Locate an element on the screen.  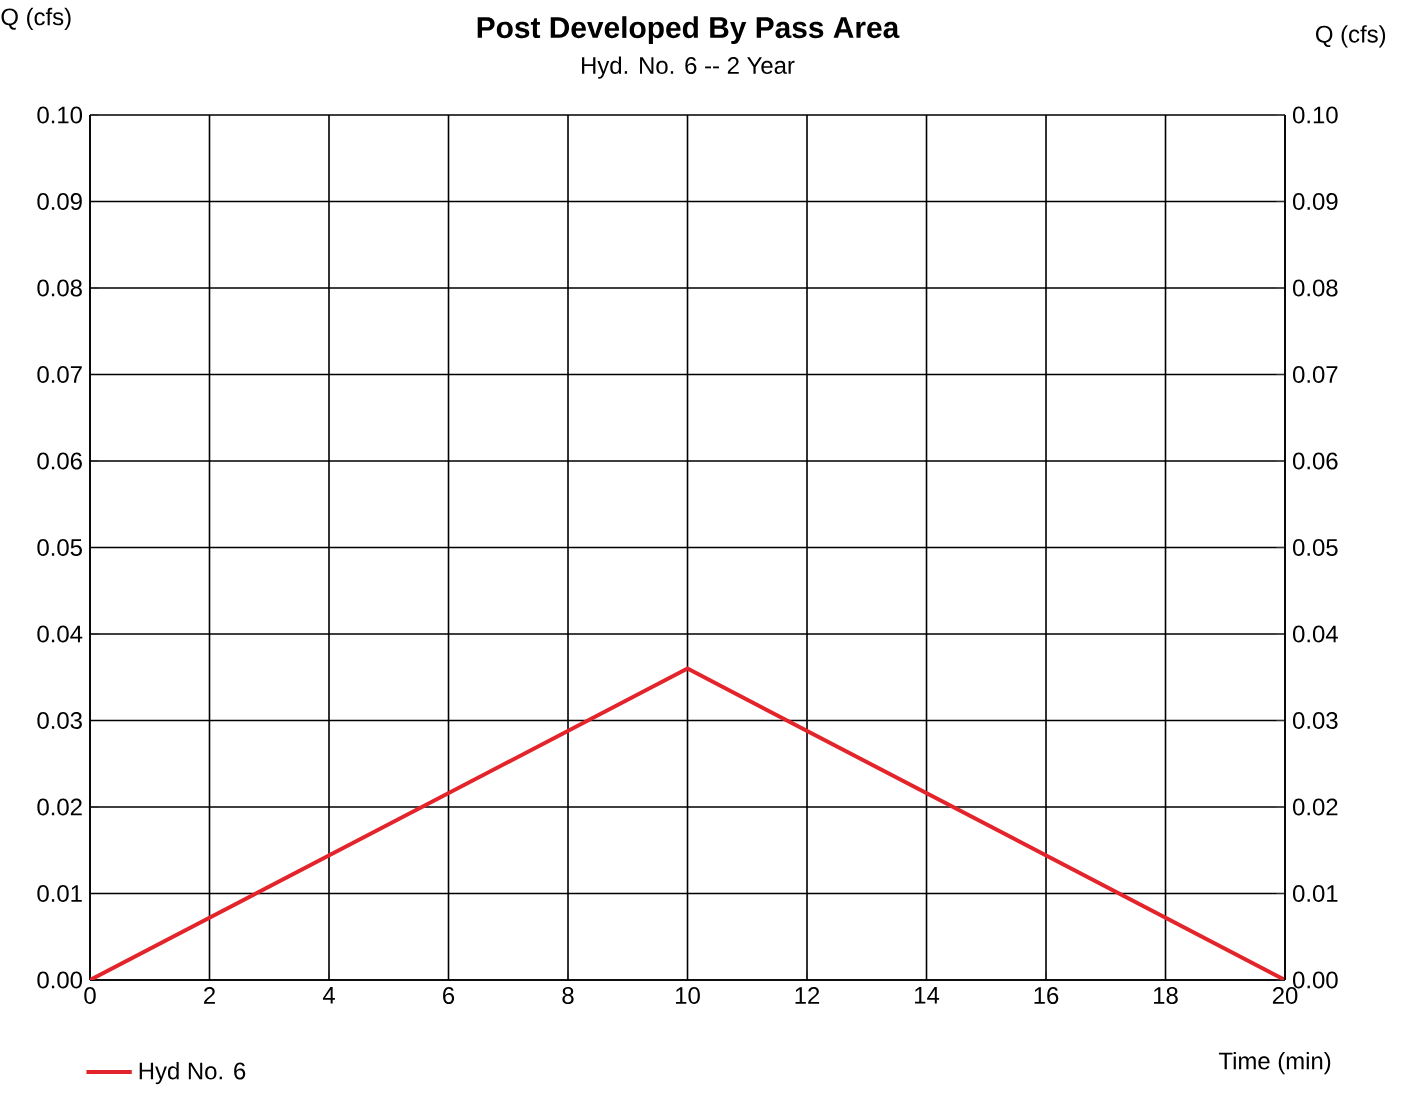
y2-tick-label: 0.05 is located at coordinates (1315, 547).